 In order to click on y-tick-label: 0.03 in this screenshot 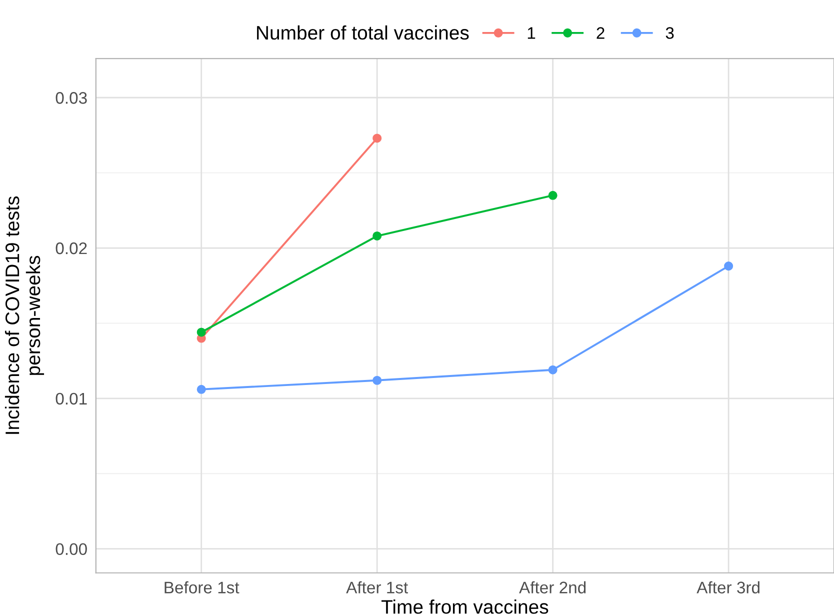, I will do `click(71, 98)`.